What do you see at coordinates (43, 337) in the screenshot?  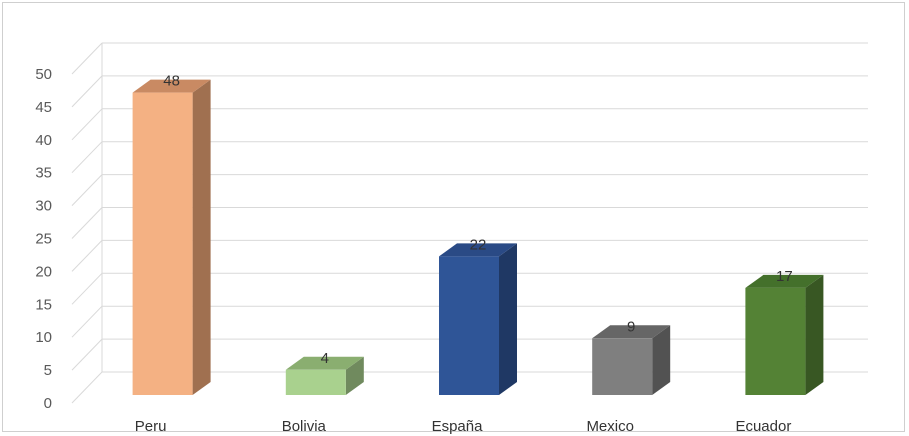 I see `y-tick-label: 10` at bounding box center [43, 337].